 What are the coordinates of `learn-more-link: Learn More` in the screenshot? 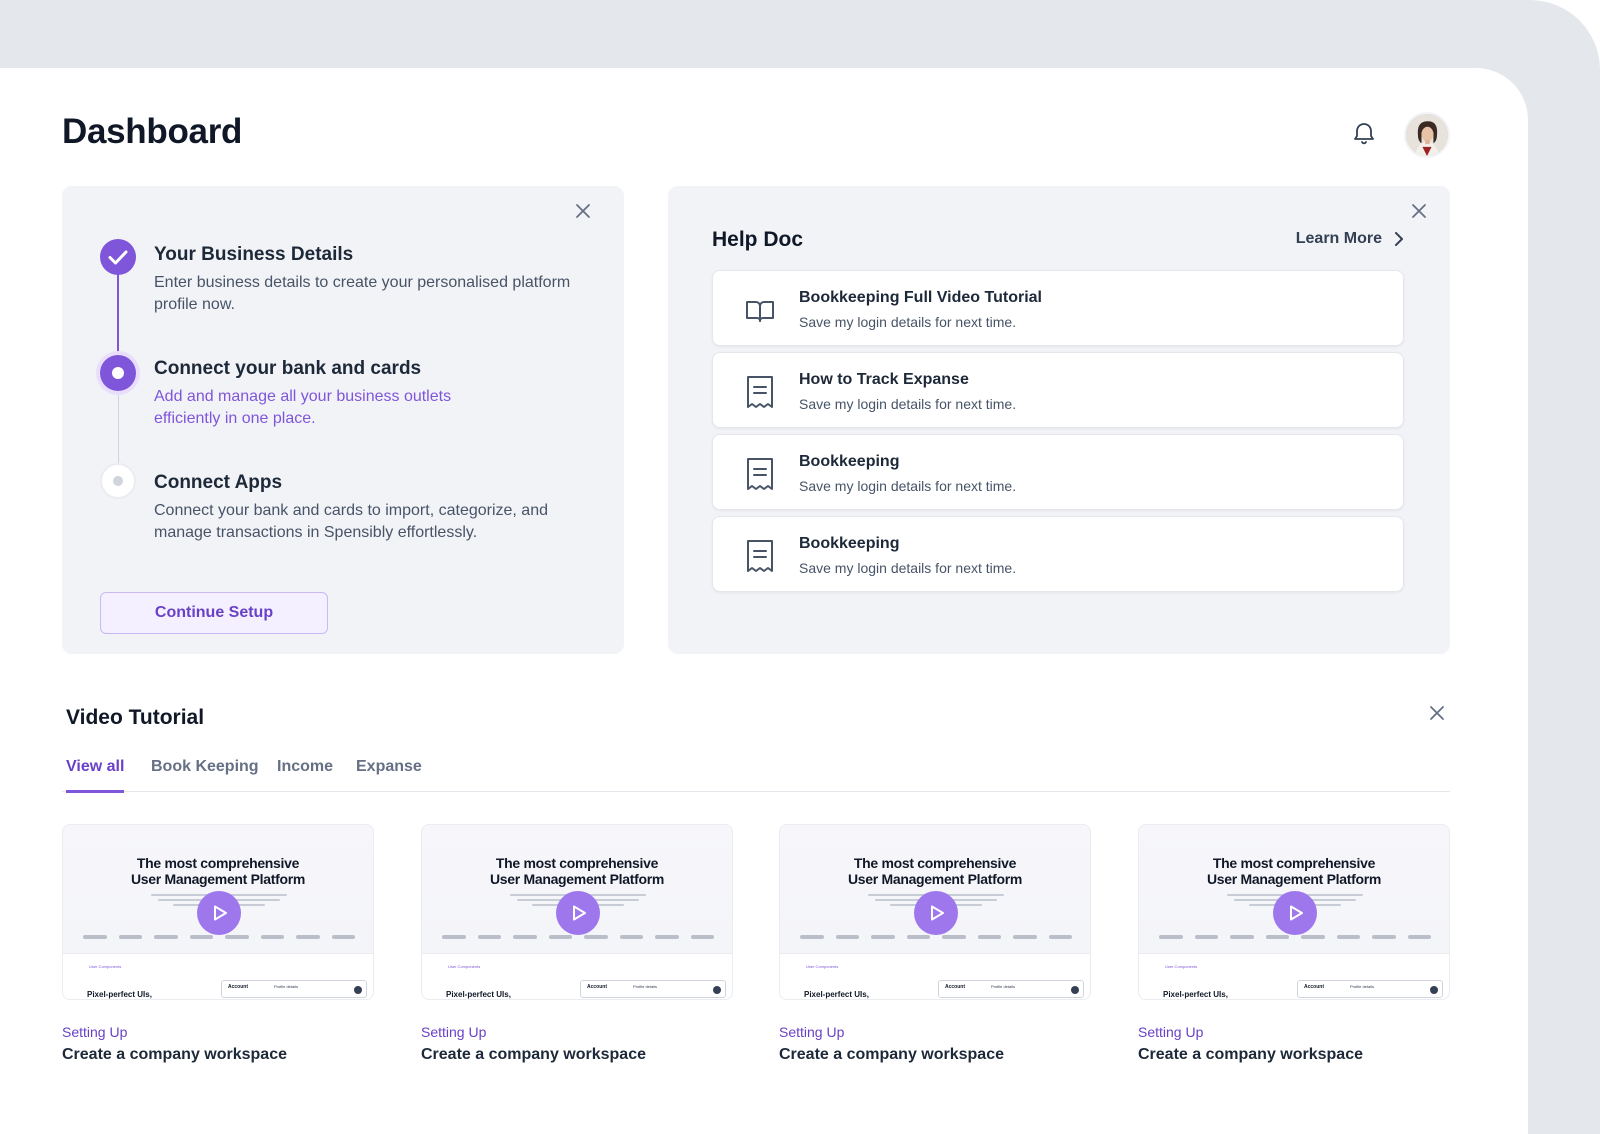 It's located at (1350, 239).